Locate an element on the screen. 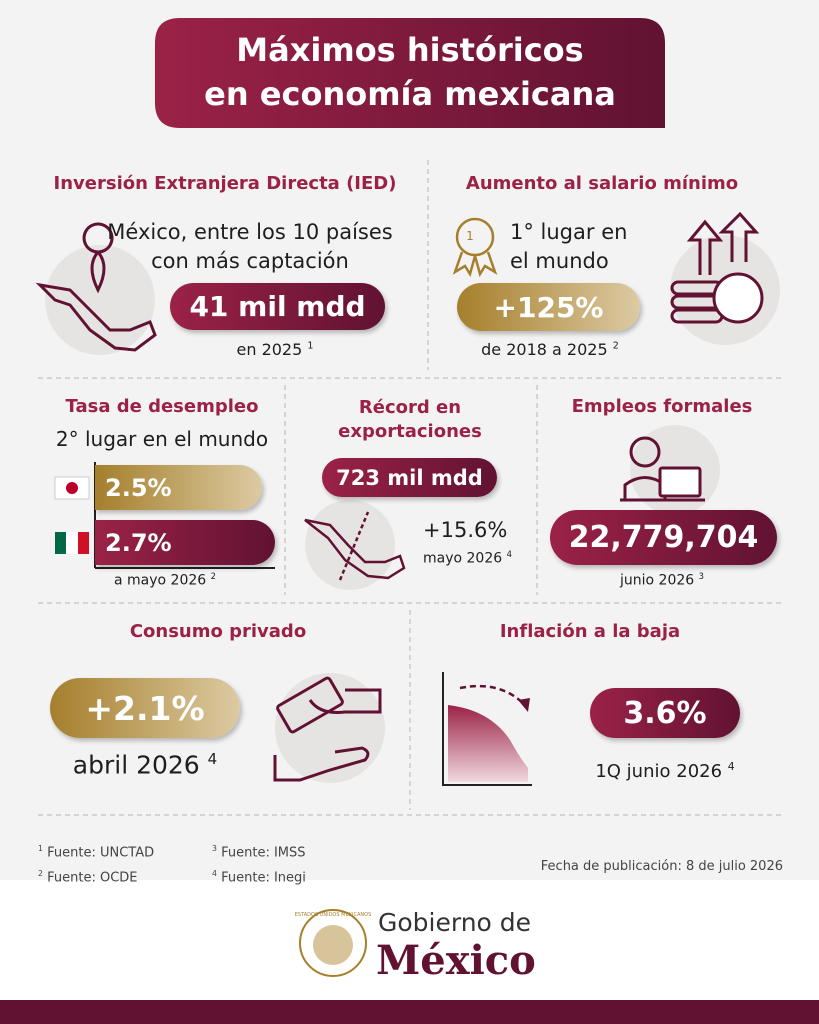 This screenshot has width=819, height=1024. section-heading: Consumo privado is located at coordinates (218, 631).